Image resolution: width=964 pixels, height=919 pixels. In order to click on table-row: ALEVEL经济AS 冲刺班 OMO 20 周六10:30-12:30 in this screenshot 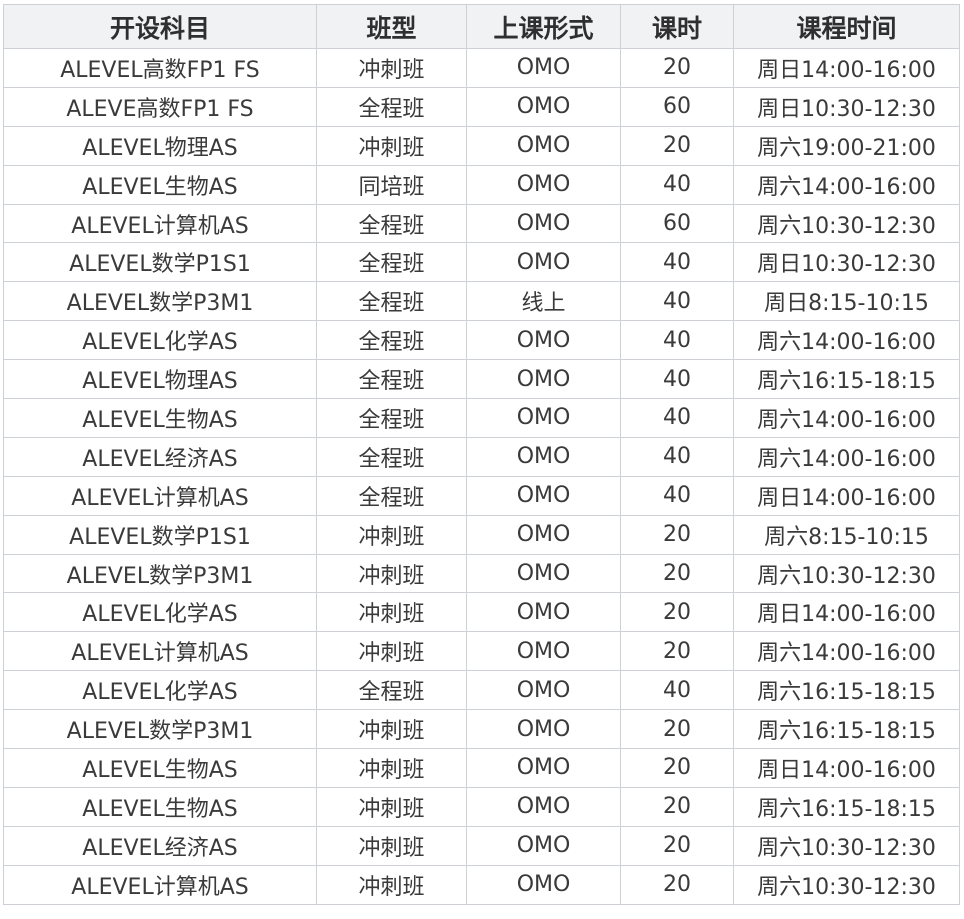, I will do `click(481, 845)`.